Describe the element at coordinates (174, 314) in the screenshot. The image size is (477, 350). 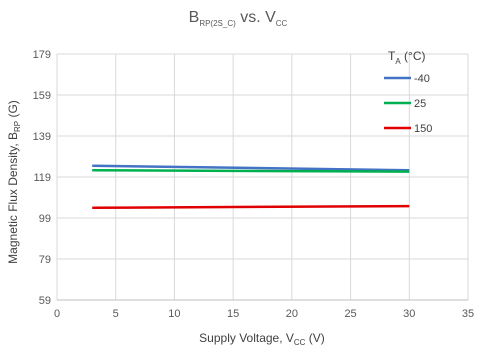
I see `x-tick-label: 10` at that location.